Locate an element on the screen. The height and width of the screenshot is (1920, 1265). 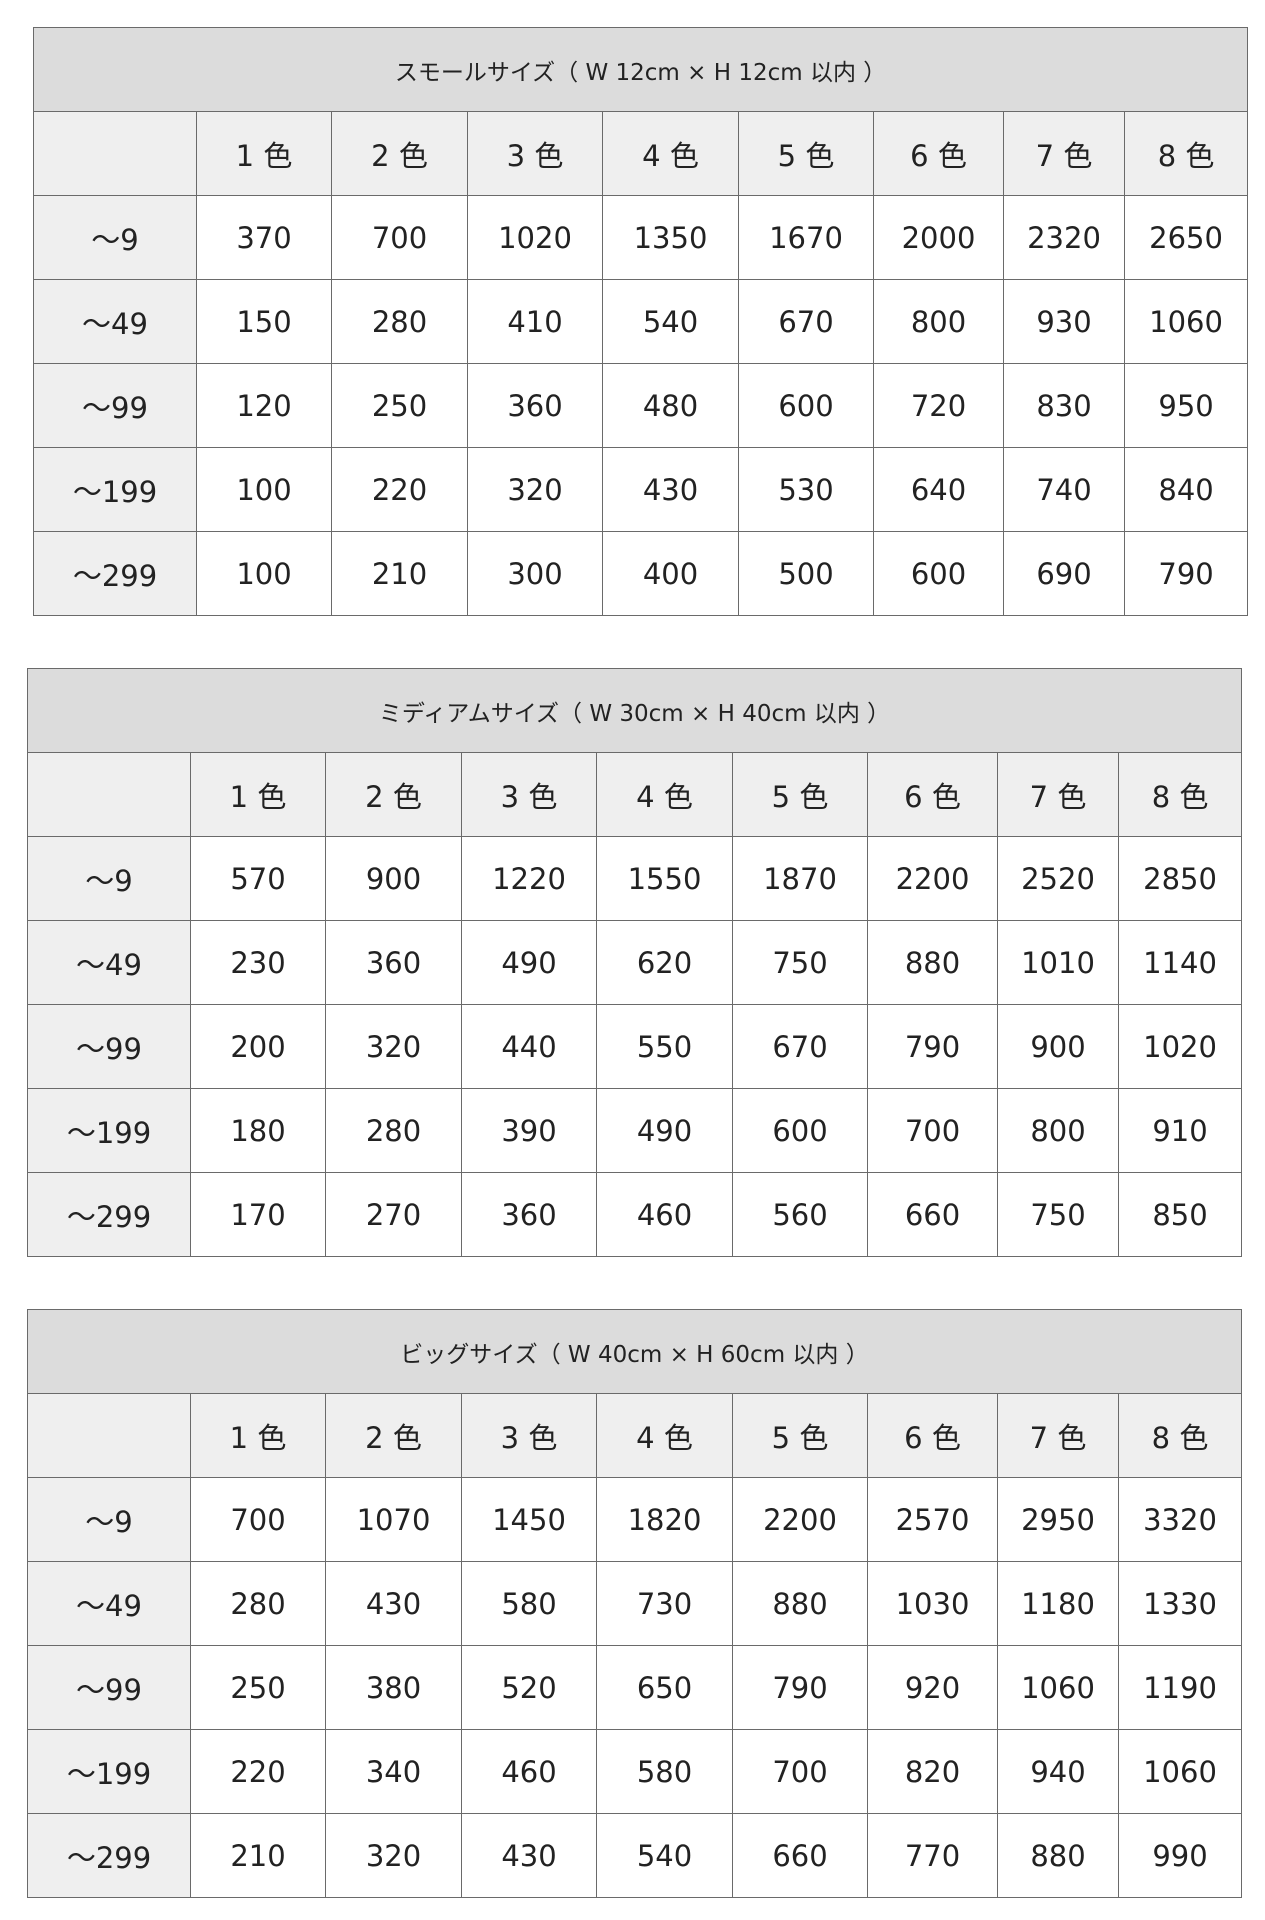
table-row: 〜49 150 280 410 540 670 800 930 1060 is located at coordinates (641, 321).